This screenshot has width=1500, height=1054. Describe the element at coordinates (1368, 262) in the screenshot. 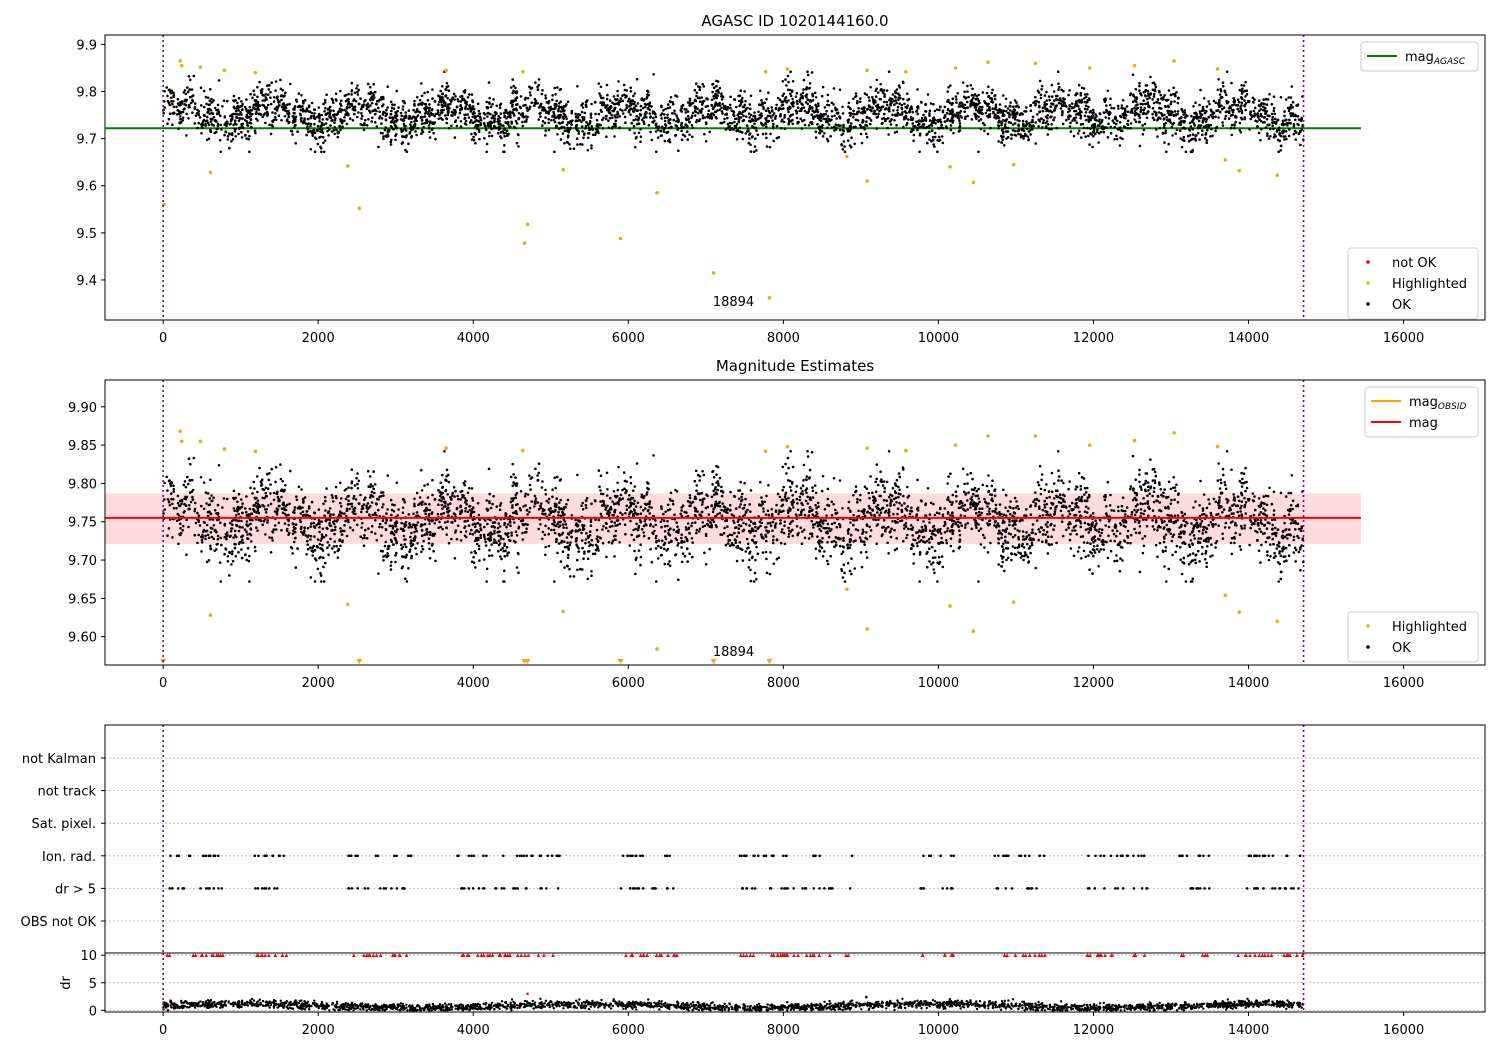

I see `legend-dot-swatch` at that location.